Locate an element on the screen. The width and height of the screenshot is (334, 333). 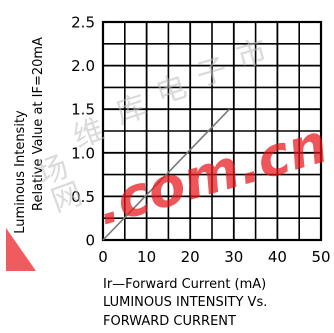
y-axis-title-line-2: Relative Value at IF=20mA is located at coordinates (38, 124).